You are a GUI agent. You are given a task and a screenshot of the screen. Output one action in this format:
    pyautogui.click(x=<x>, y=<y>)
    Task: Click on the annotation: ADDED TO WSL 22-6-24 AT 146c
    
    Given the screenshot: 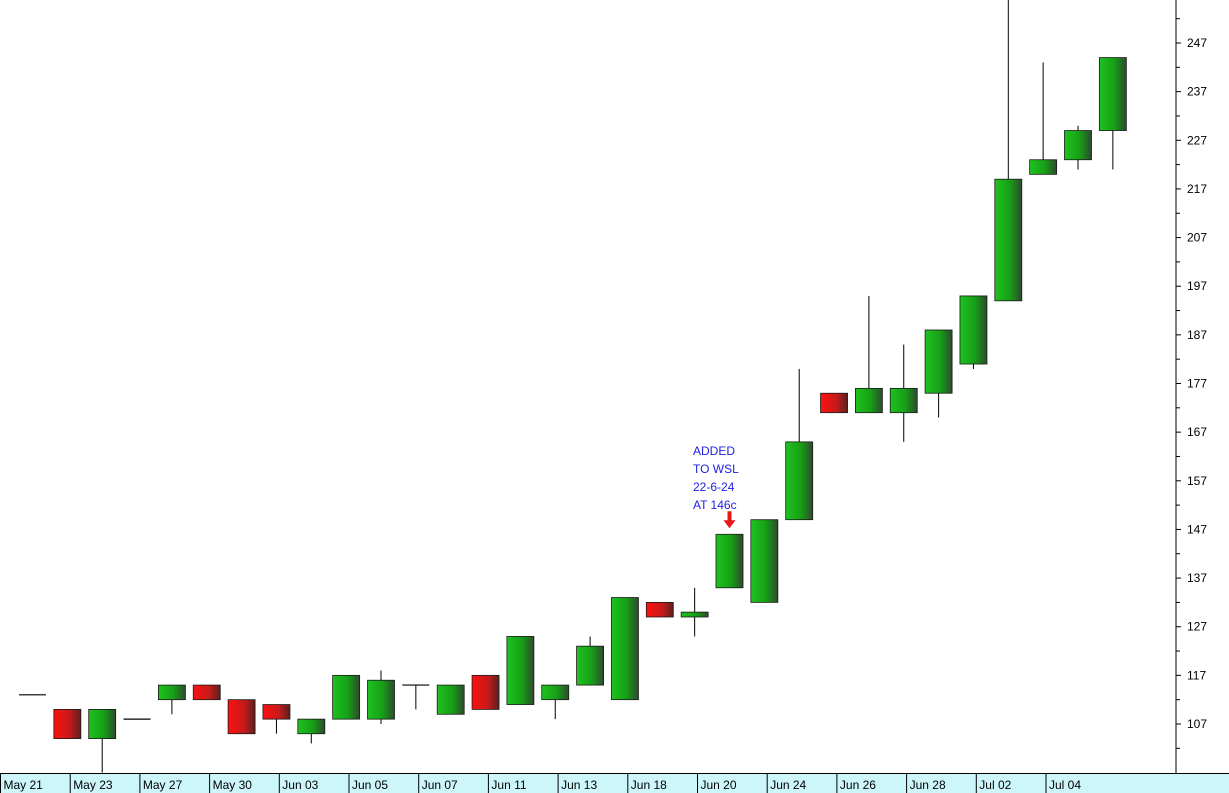 What is the action you would take?
    pyautogui.click(x=716, y=486)
    